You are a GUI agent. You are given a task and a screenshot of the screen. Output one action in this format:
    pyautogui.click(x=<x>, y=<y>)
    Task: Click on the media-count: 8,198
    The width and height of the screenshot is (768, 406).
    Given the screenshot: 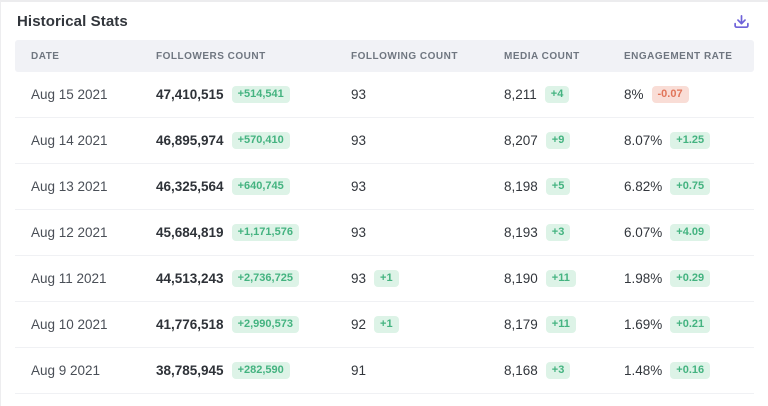 What is the action you would take?
    pyautogui.click(x=521, y=186)
    